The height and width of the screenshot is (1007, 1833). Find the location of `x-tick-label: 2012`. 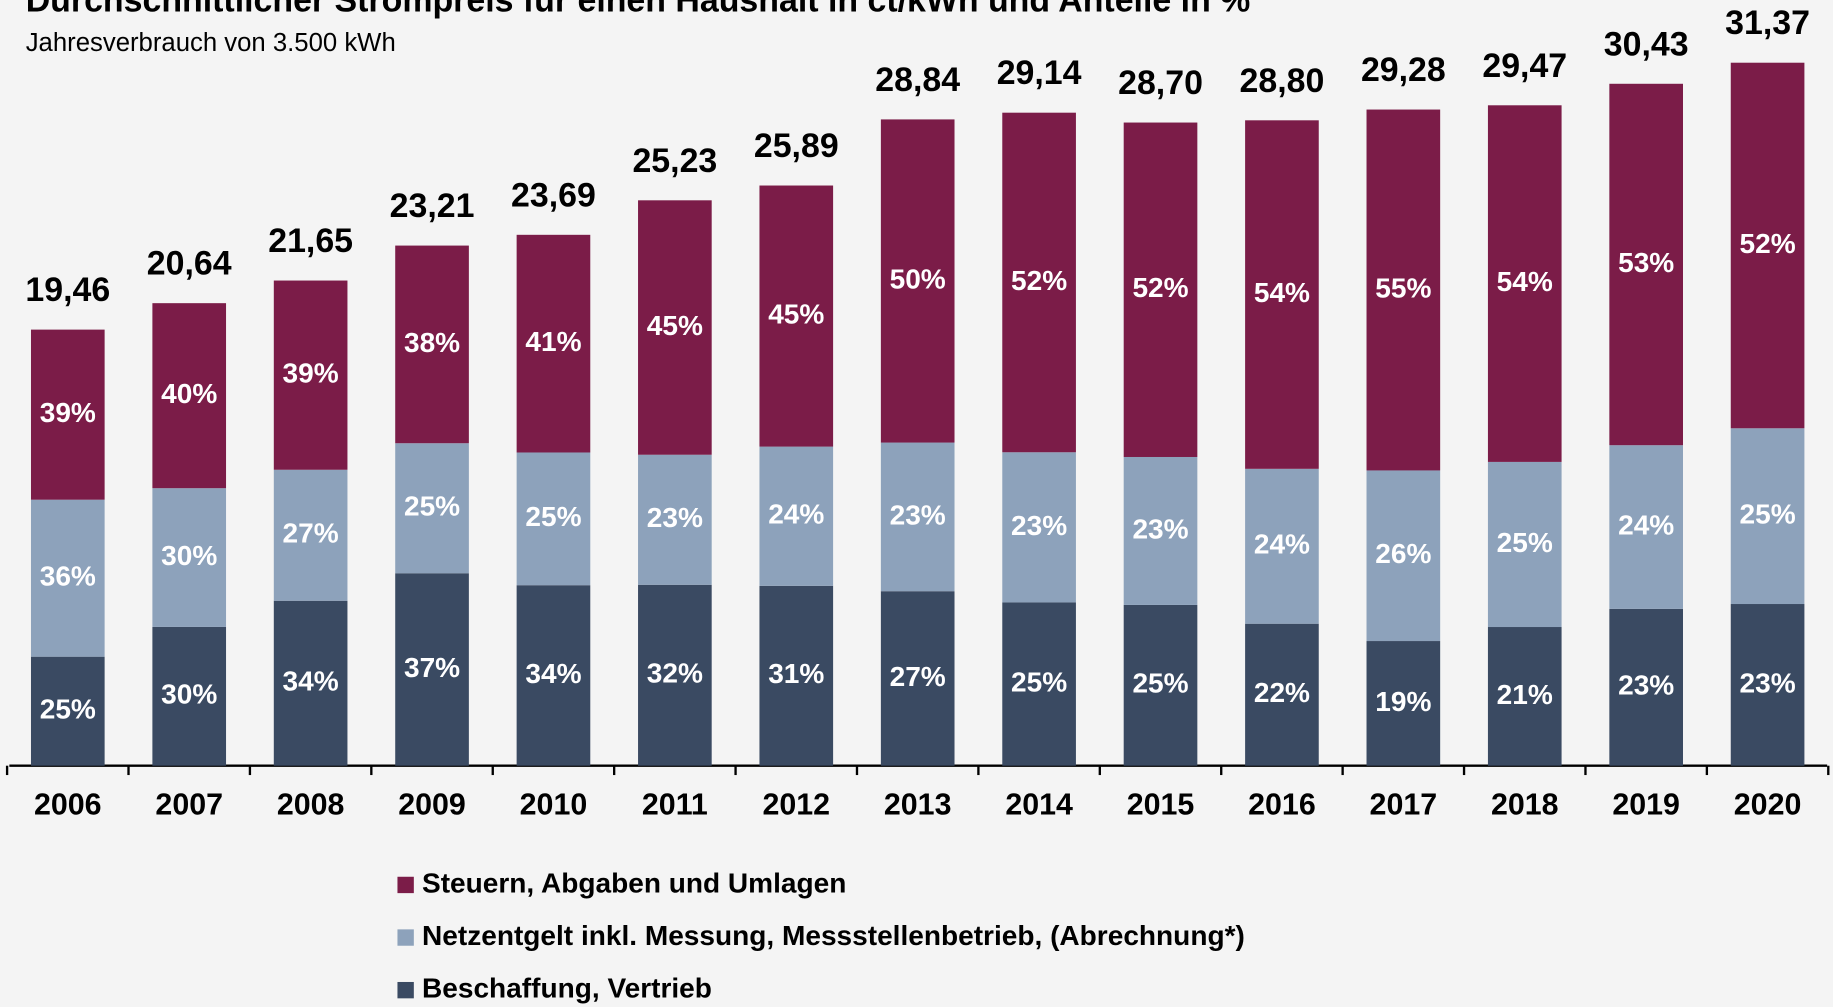

x-tick-label: 2012 is located at coordinates (796, 805).